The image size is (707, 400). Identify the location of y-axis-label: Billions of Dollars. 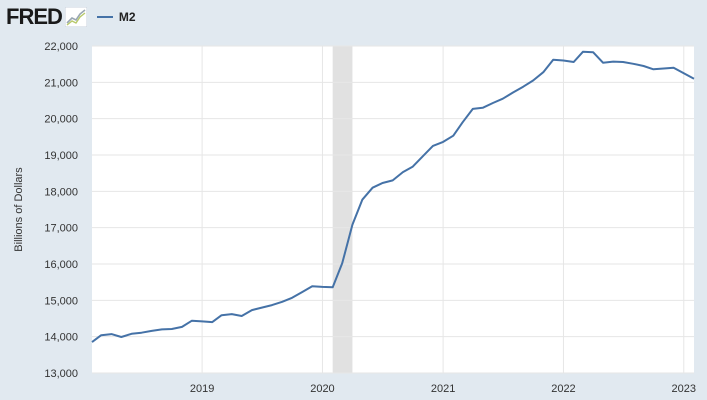
(19, 209).